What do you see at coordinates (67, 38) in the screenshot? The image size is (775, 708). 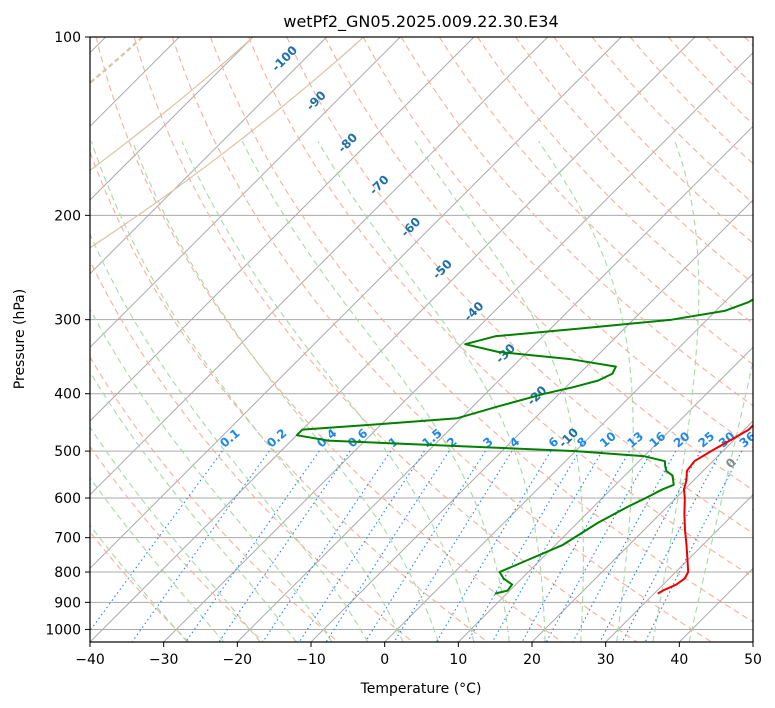 I see `y-tick-label: 100` at bounding box center [67, 38].